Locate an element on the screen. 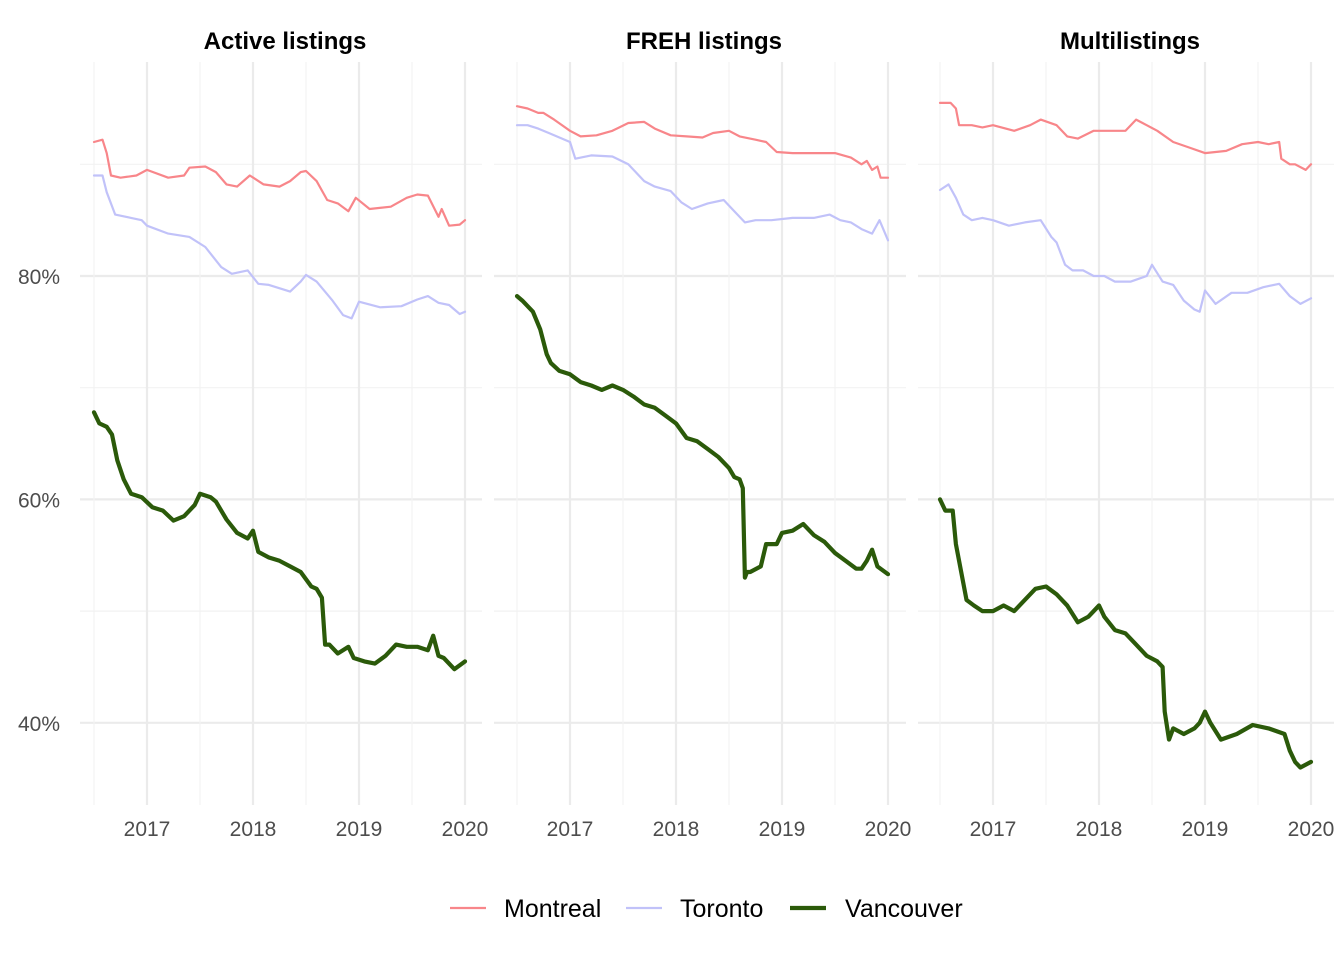 The width and height of the screenshot is (1344, 960). legend-item-vancouver: Vancouver is located at coordinates (876, 909).